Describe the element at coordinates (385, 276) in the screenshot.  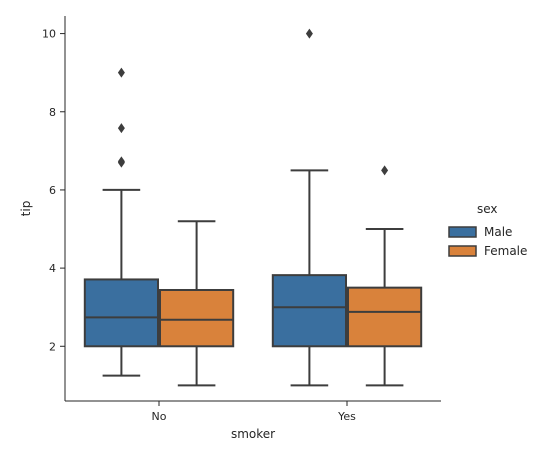
I see `box-female-yes` at that location.